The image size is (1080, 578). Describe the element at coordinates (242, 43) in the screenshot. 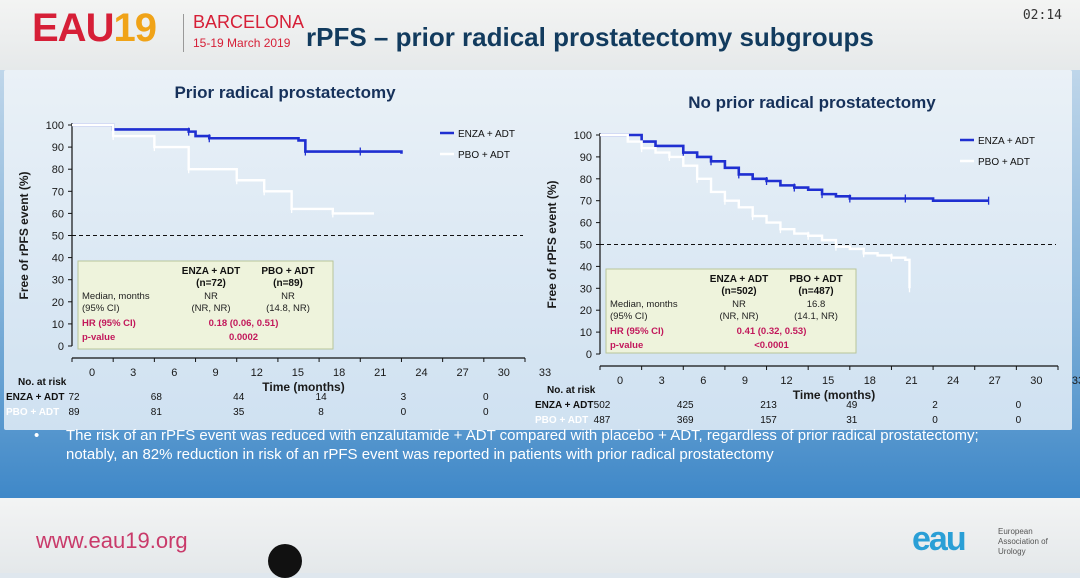

I see `logo-dates: 15-19 March 2019` at that location.